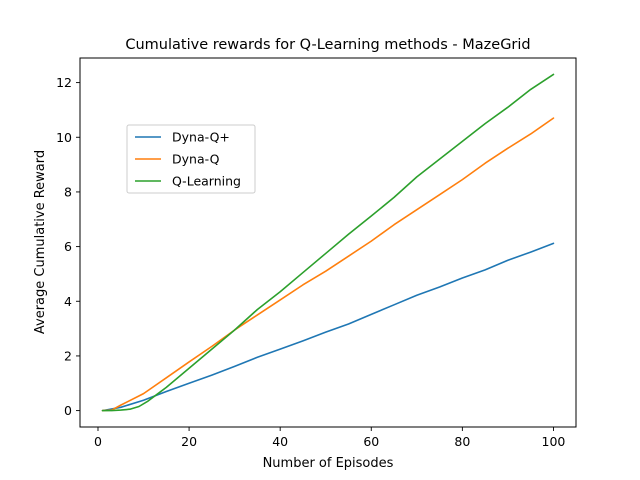  What do you see at coordinates (196, 159) in the screenshot?
I see `legend-label: Dyna-Q` at bounding box center [196, 159].